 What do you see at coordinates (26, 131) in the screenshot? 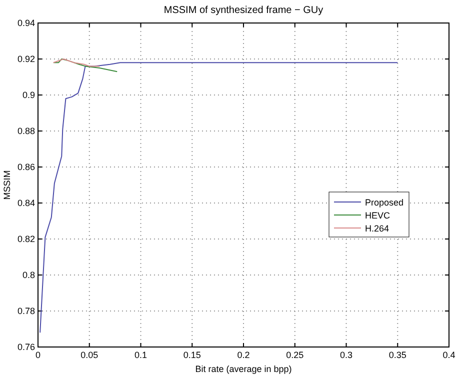
I see `y-tick-label: 0.88` at bounding box center [26, 131].